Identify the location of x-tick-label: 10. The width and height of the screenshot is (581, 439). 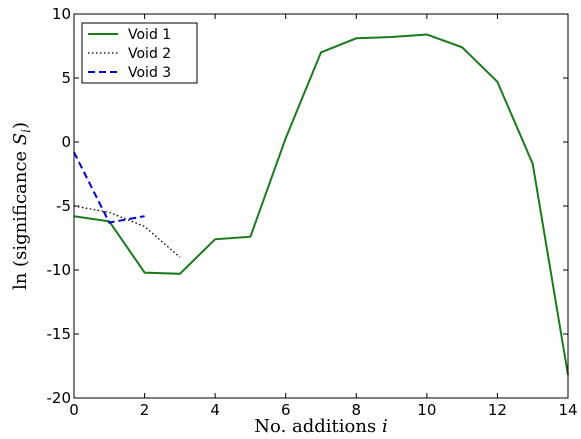
(426, 410).